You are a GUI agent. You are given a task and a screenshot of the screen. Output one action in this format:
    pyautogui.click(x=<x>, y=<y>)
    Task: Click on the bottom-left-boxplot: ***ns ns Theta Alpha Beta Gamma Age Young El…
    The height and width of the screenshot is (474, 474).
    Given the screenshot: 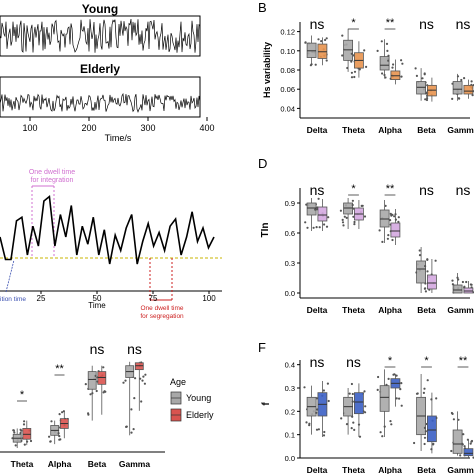 What is the action you would take?
    pyautogui.click(x=107, y=405)
    